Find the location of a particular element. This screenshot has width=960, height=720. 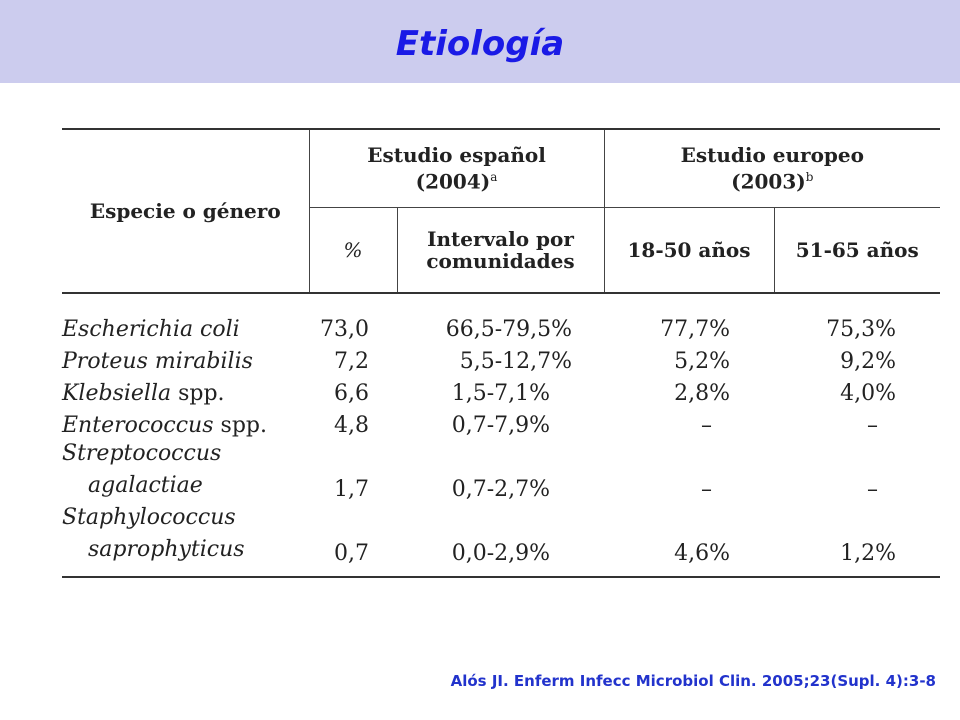

page-title: Etiología is located at coordinates (480, 43).